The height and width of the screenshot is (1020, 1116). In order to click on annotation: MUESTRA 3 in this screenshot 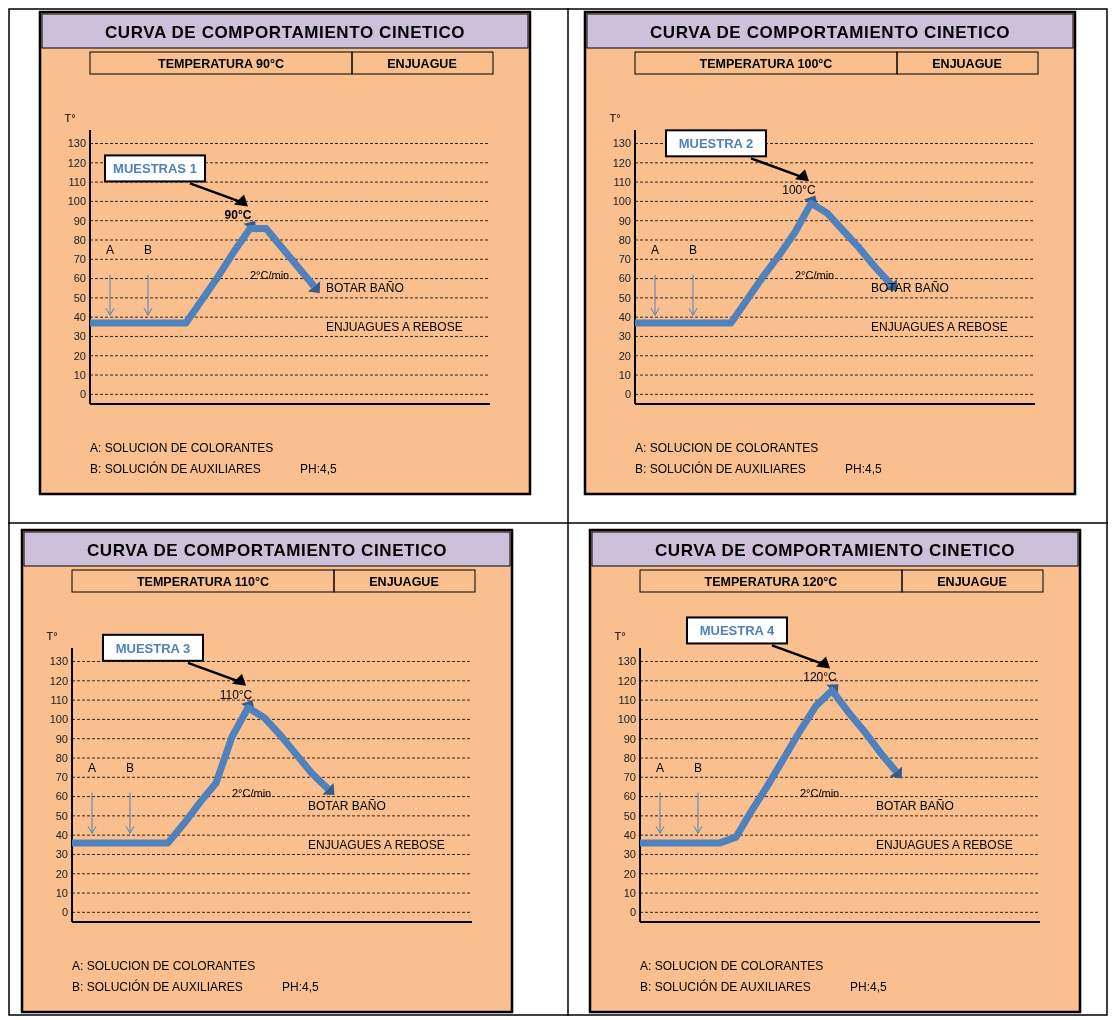, I will do `click(153, 648)`.